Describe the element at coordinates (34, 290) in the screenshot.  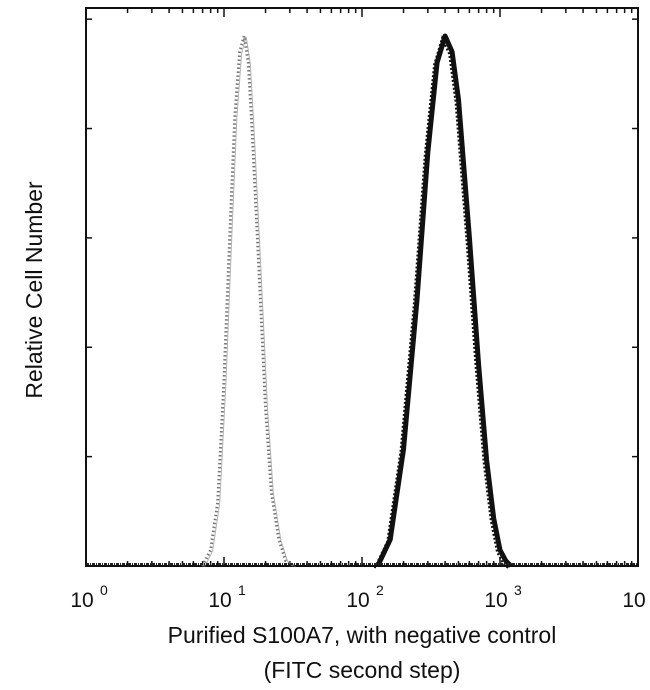
I see `y-axis-title: Relative Cell Number` at that location.